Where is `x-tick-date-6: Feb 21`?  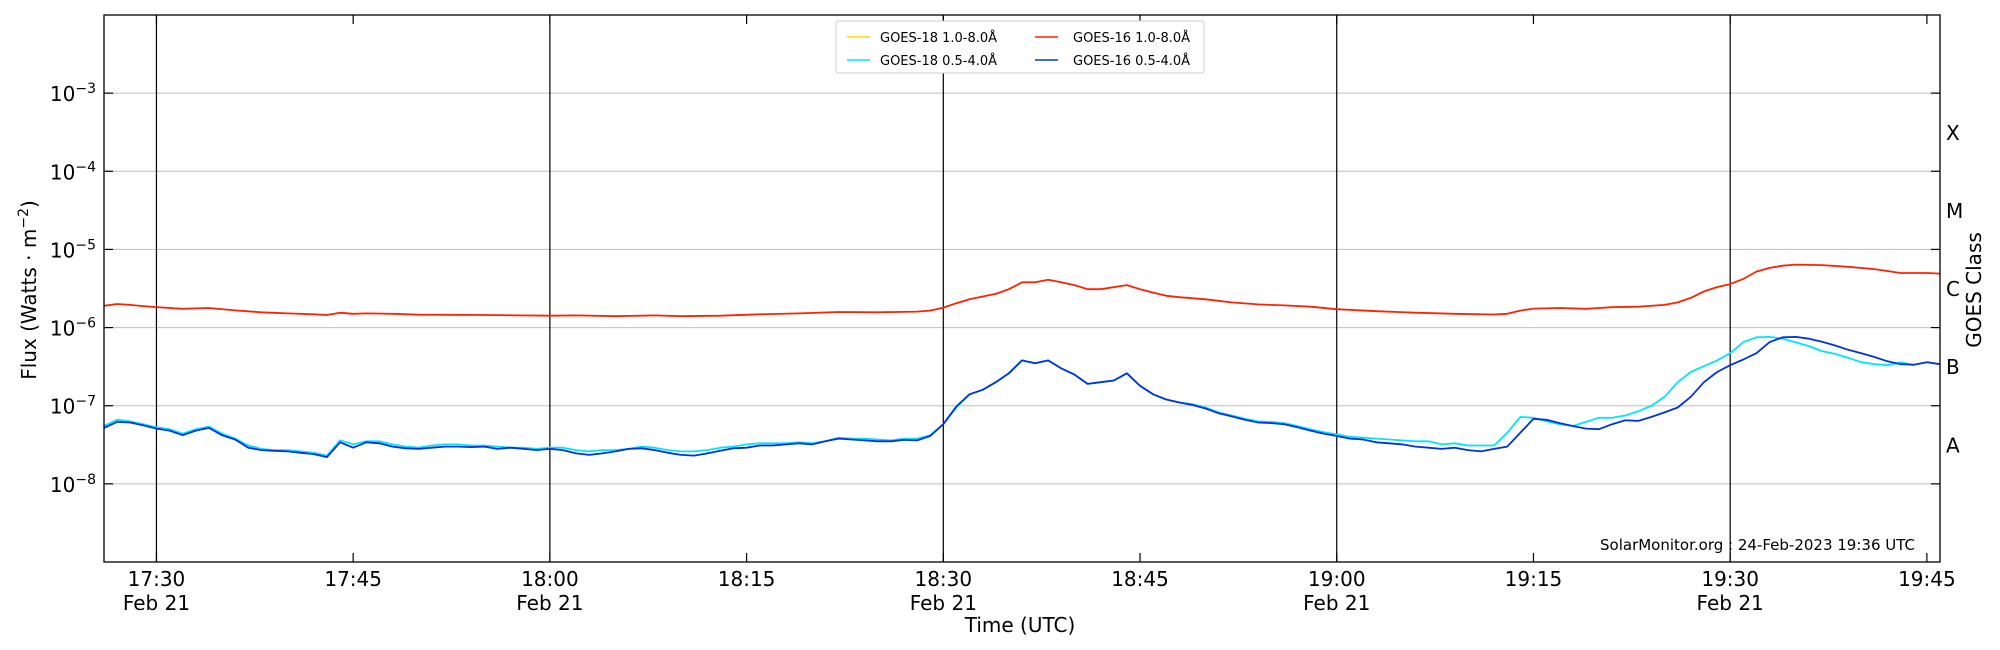 x-tick-date-6: Feb 21 is located at coordinates (1336, 603).